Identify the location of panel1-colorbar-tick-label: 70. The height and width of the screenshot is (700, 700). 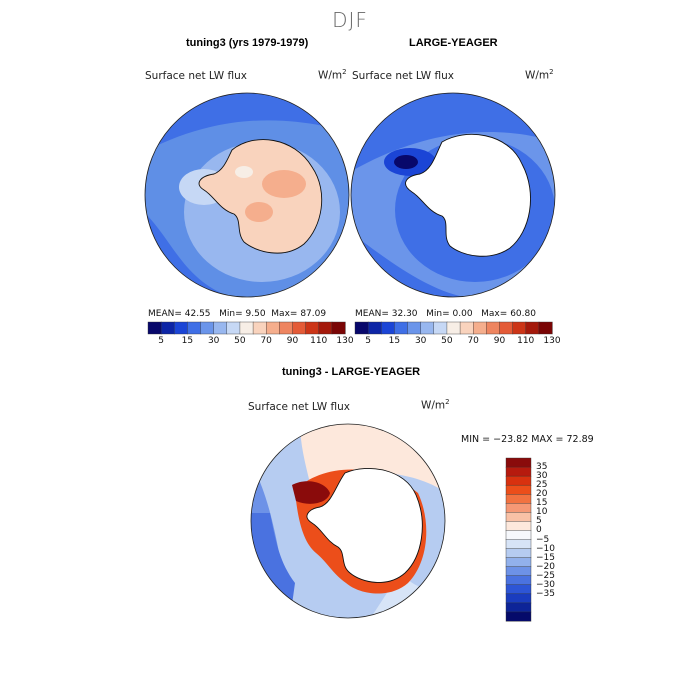
(266, 341).